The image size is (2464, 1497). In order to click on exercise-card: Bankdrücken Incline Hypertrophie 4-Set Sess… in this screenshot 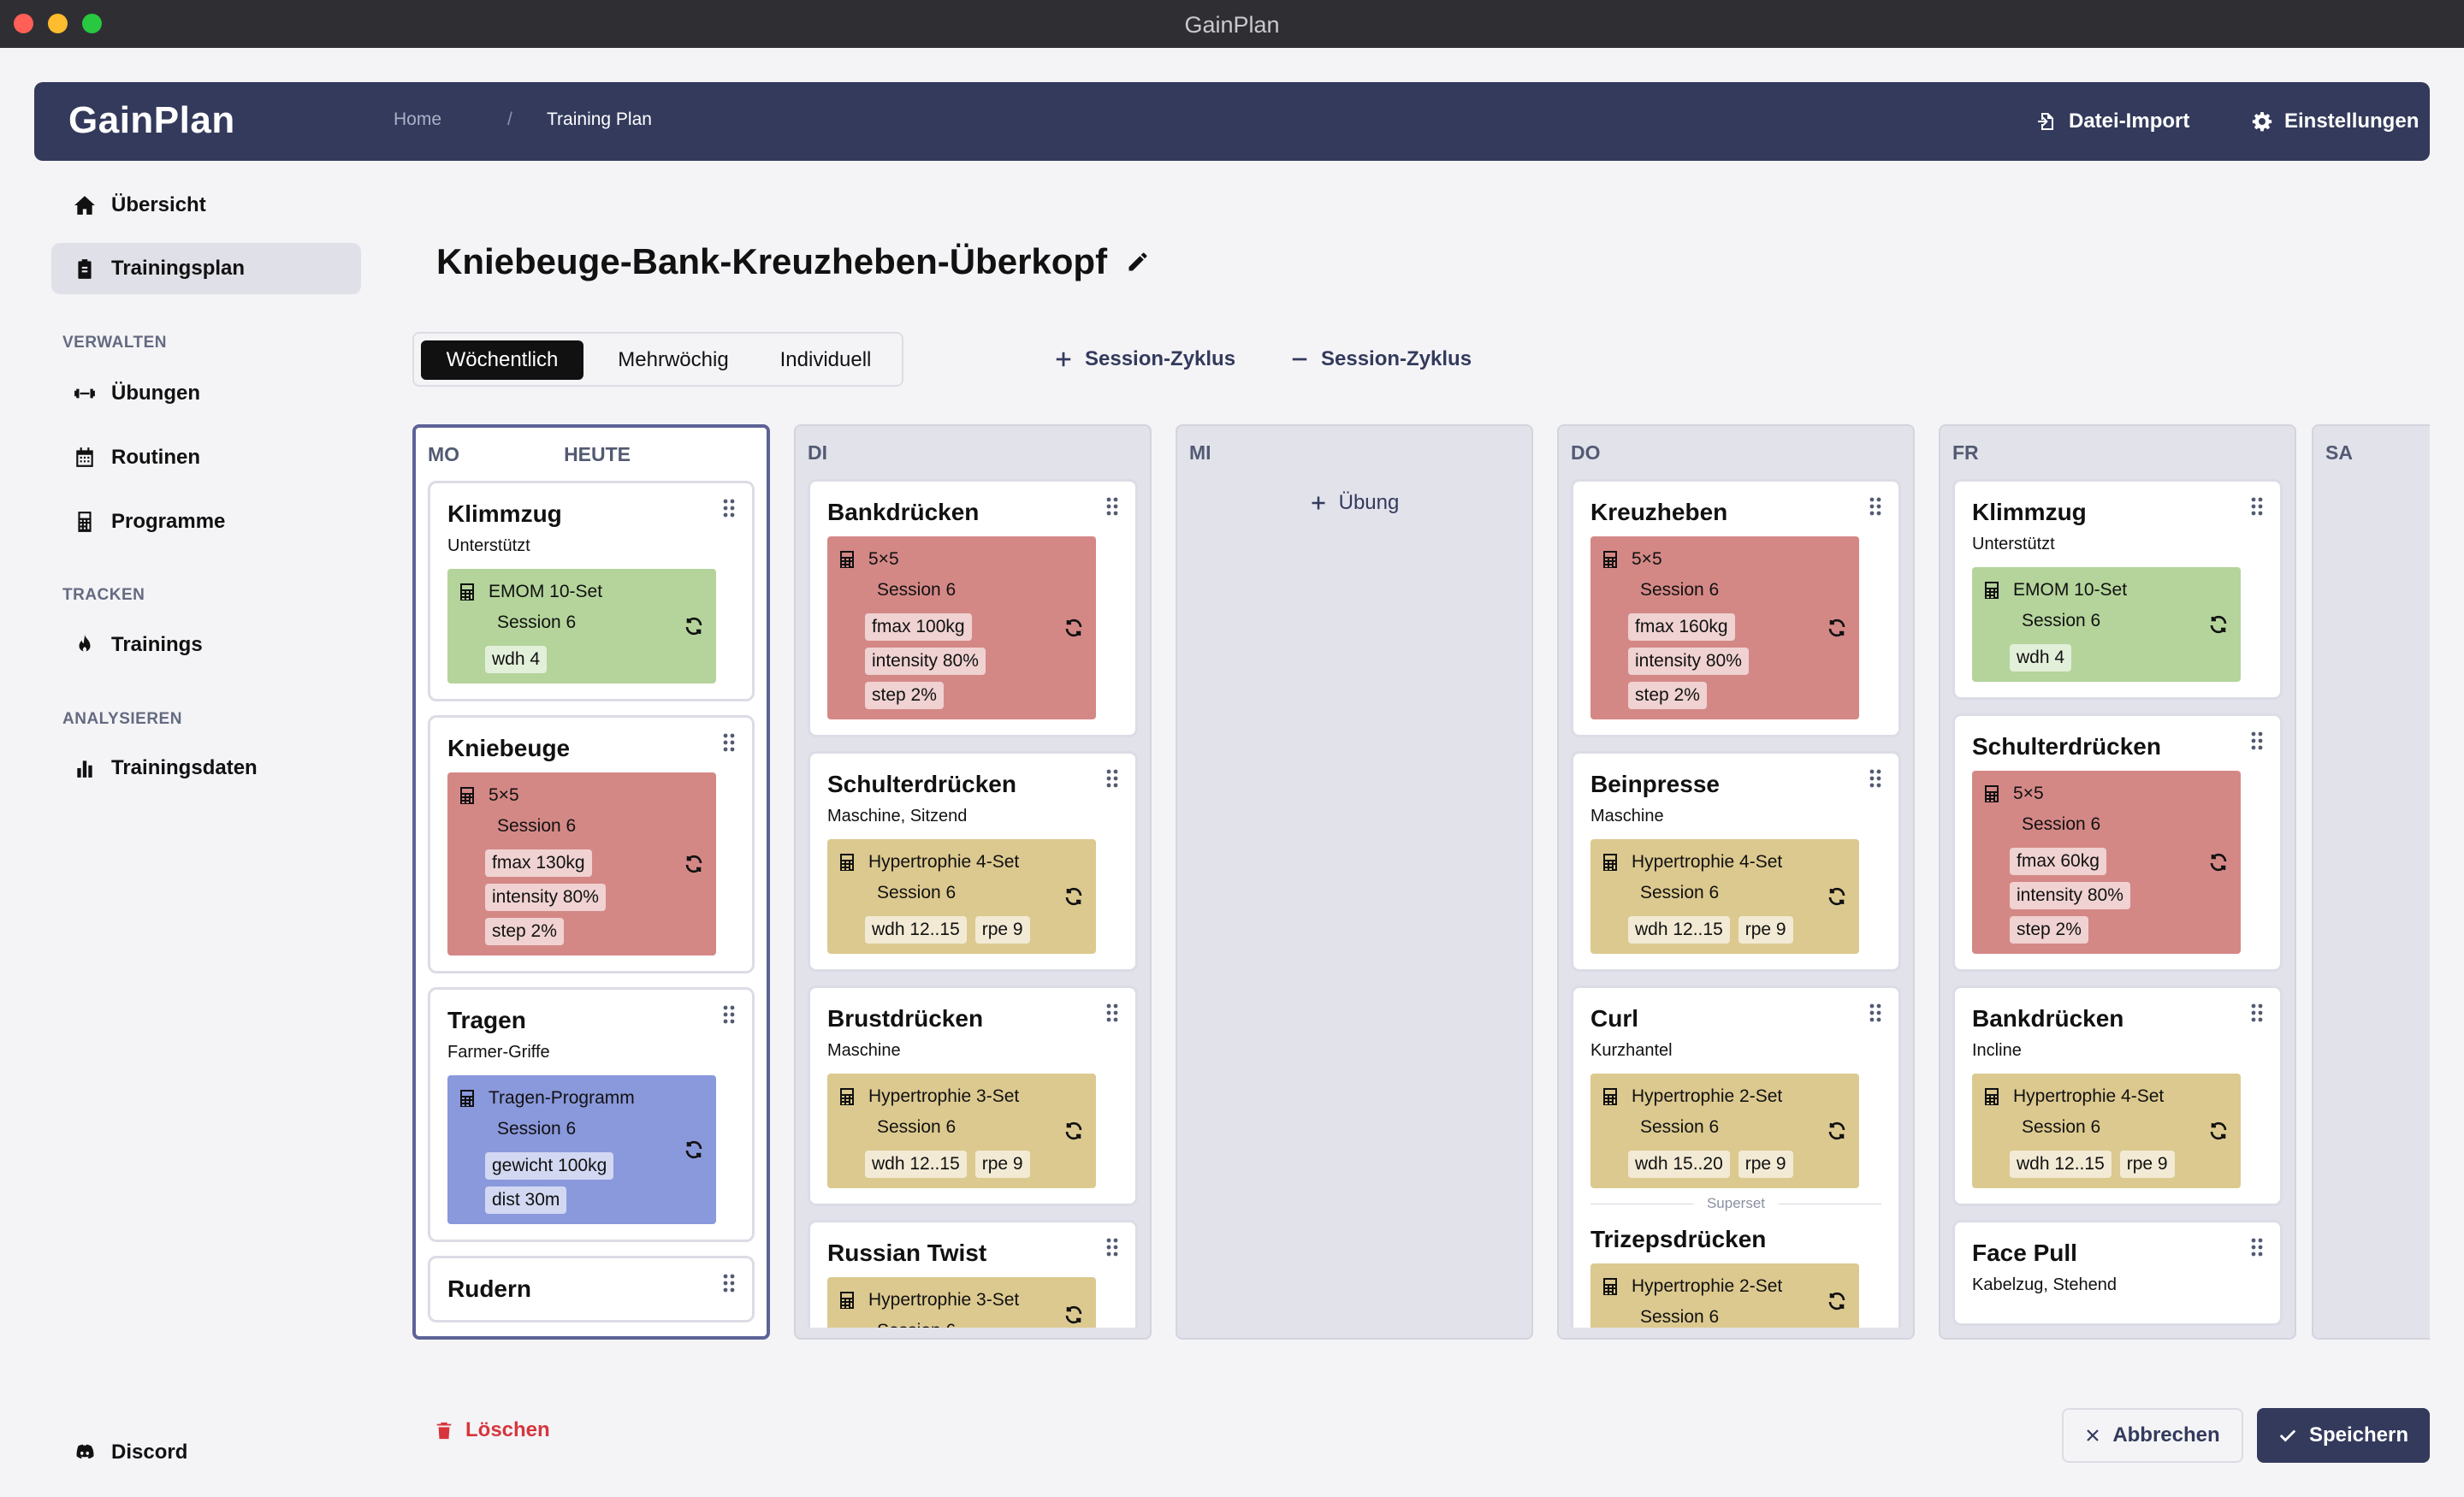, I will do `click(2117, 1095)`.